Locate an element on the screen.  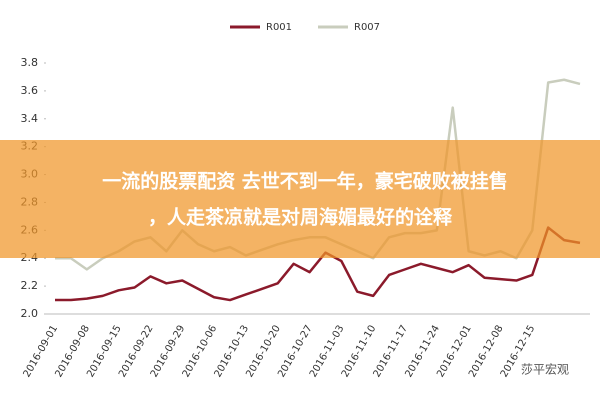
banner-line: 一流的股票配资 去世不到一年，豪宅破败被挂售 is located at coordinates (305, 181).